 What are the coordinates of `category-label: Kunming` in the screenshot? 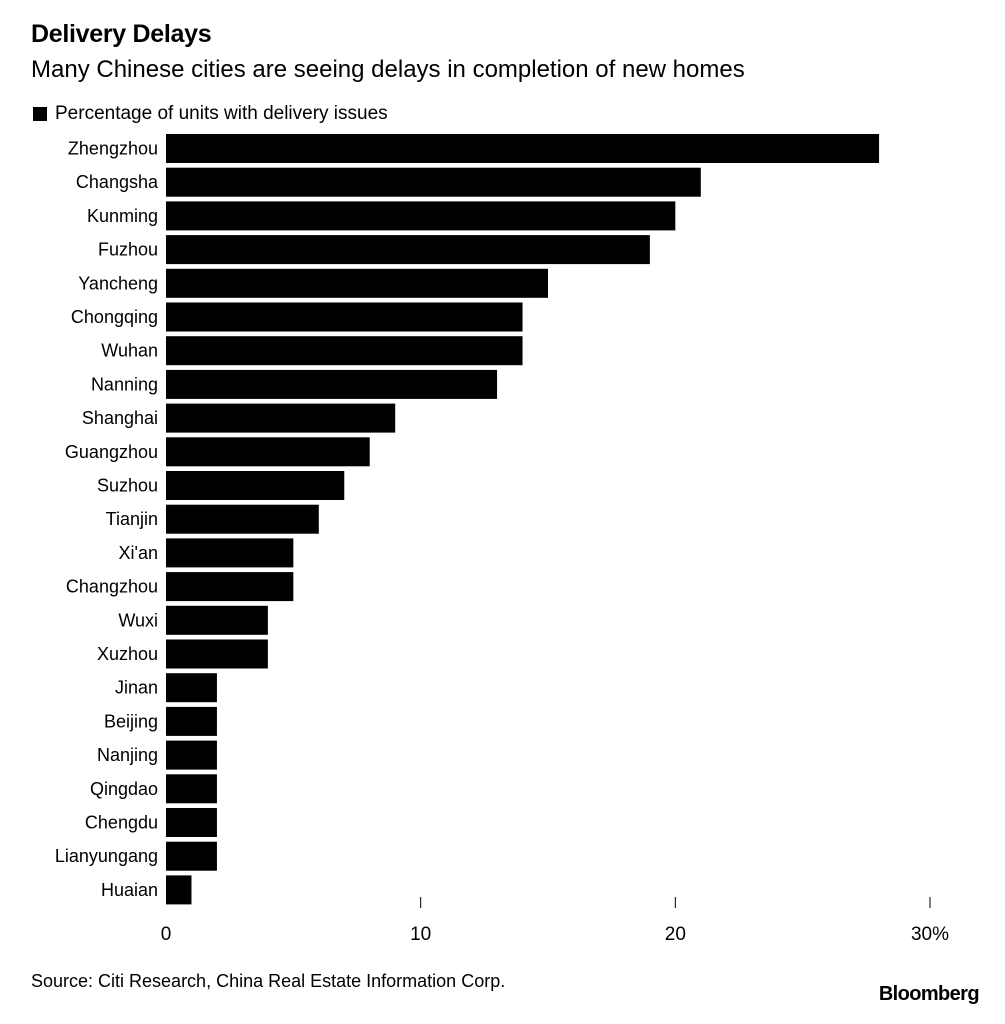 It's located at (122, 216).